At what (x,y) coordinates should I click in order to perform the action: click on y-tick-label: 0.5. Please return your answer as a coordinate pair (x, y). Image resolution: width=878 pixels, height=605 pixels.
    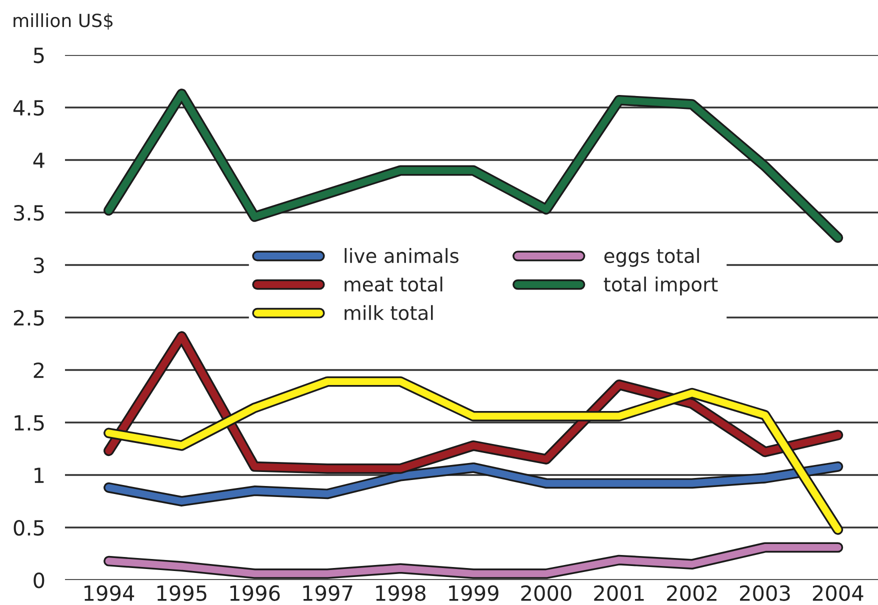
    Looking at the image, I should click on (29, 528).